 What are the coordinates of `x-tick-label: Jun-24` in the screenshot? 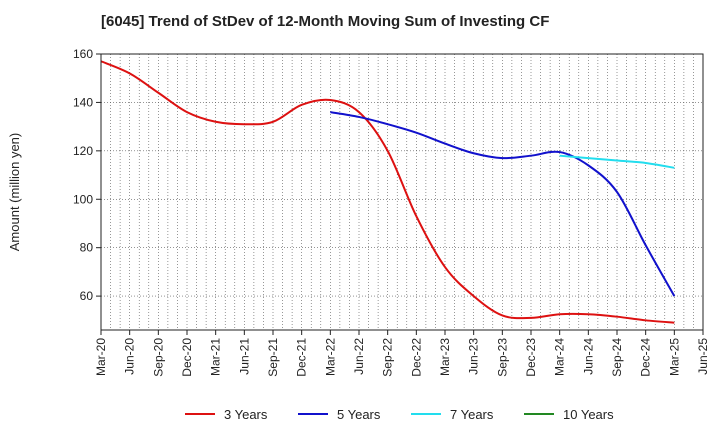 It's located at (588, 356).